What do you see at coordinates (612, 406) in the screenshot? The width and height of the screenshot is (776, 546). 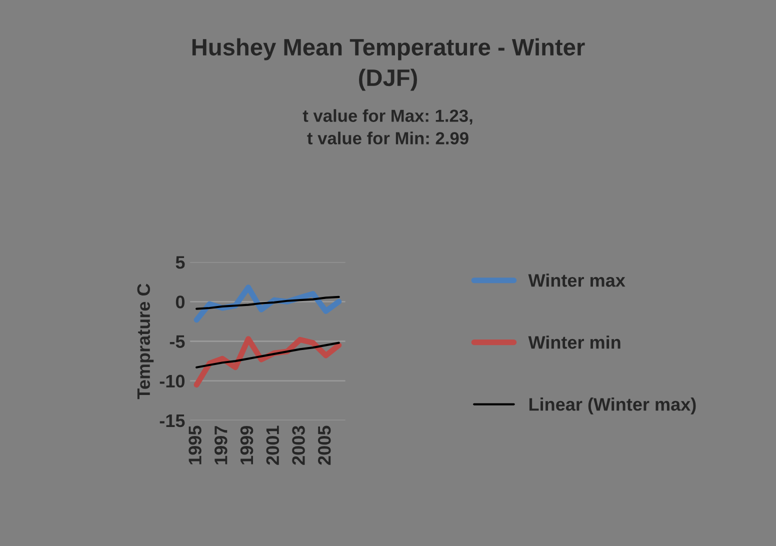 I see `legend-label: Linear (Winter max)` at bounding box center [612, 406].